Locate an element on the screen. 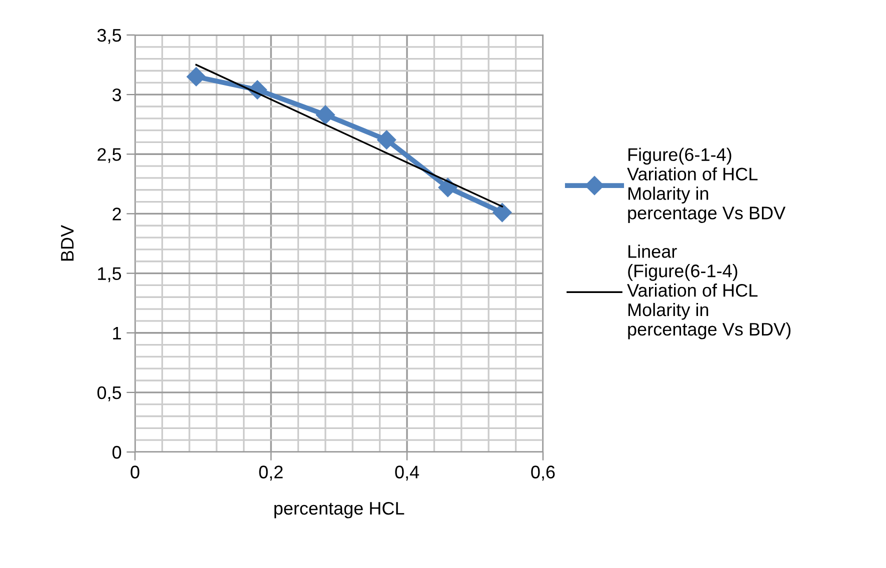  y-tick-label: 3,5 is located at coordinates (109, 36).